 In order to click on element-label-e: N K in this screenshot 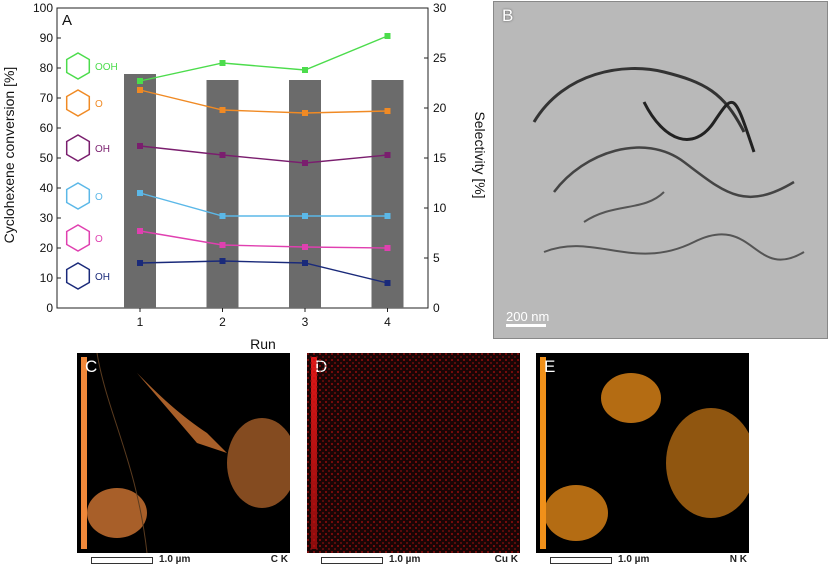, I will do `click(738, 559)`.